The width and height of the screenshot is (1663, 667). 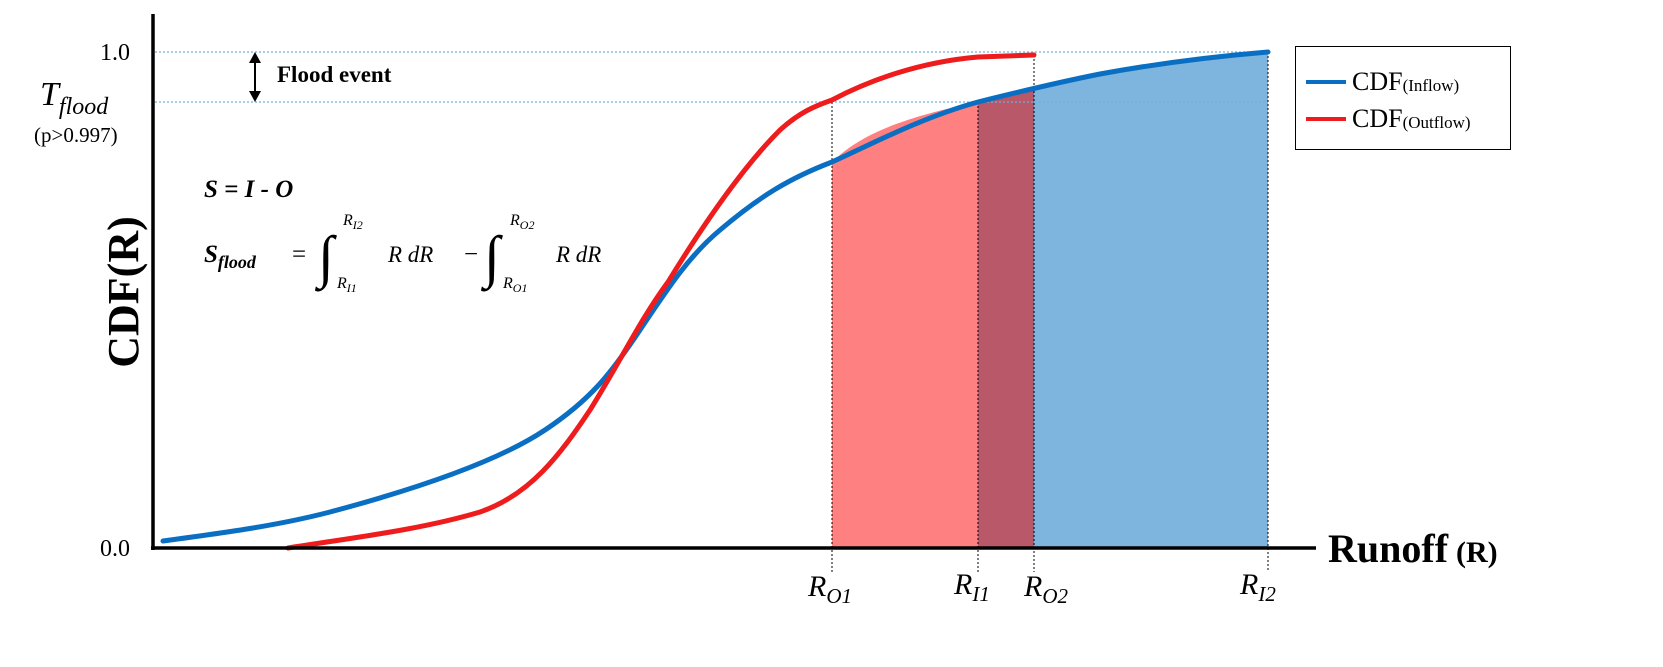 I want to click on int2-body: R dR, so click(x=578, y=254).